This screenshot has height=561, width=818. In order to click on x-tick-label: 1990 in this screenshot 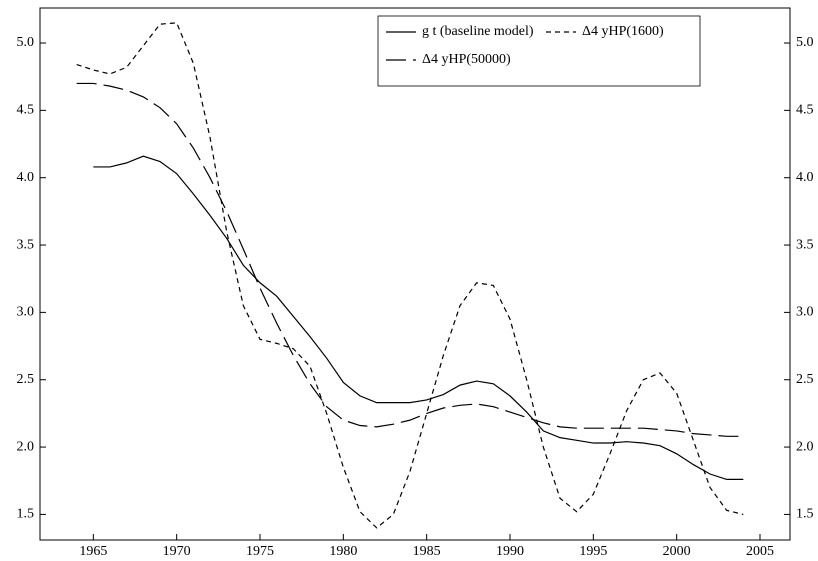, I will do `click(510, 551)`.